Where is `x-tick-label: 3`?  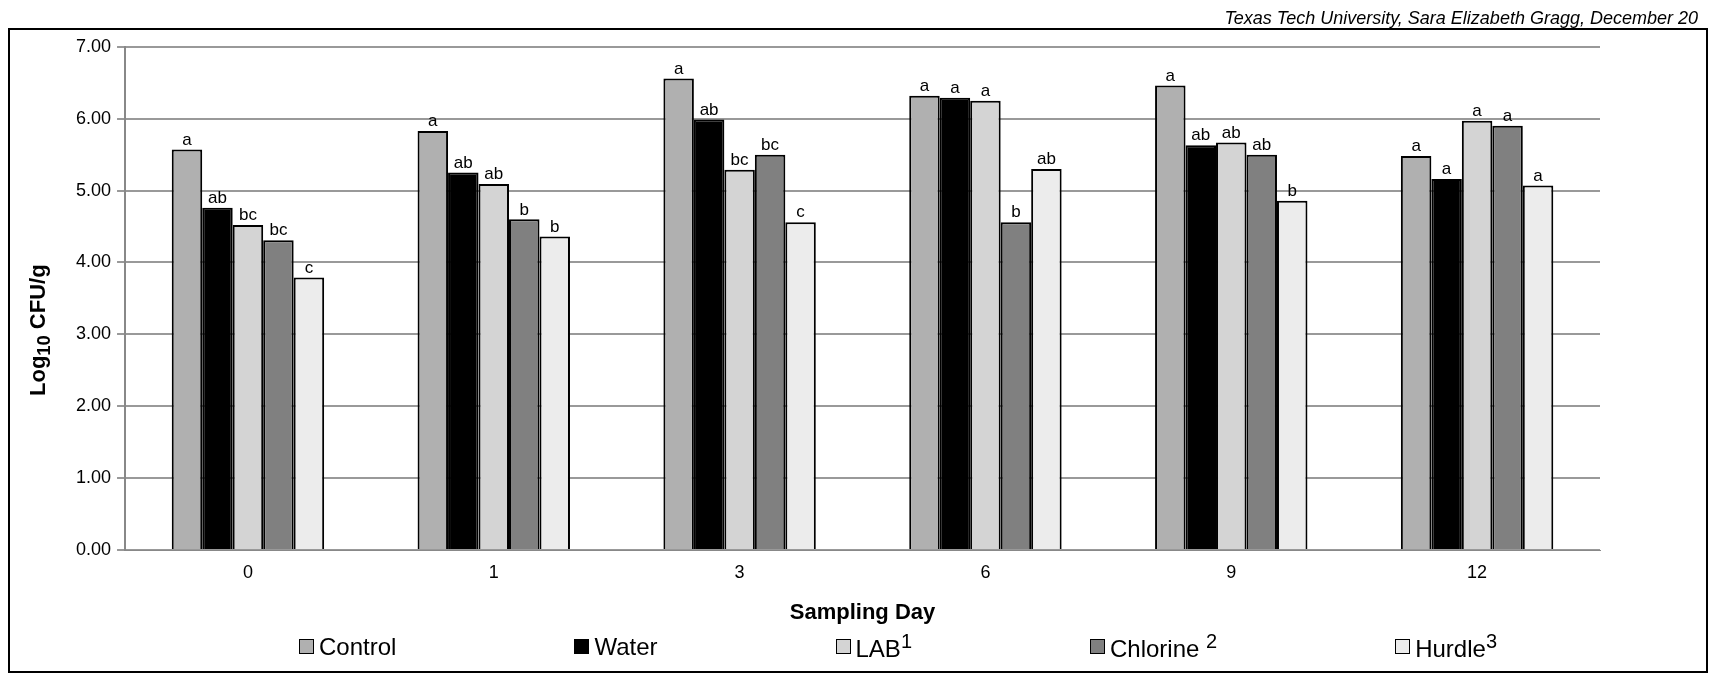
x-tick-label: 3 is located at coordinates (739, 571).